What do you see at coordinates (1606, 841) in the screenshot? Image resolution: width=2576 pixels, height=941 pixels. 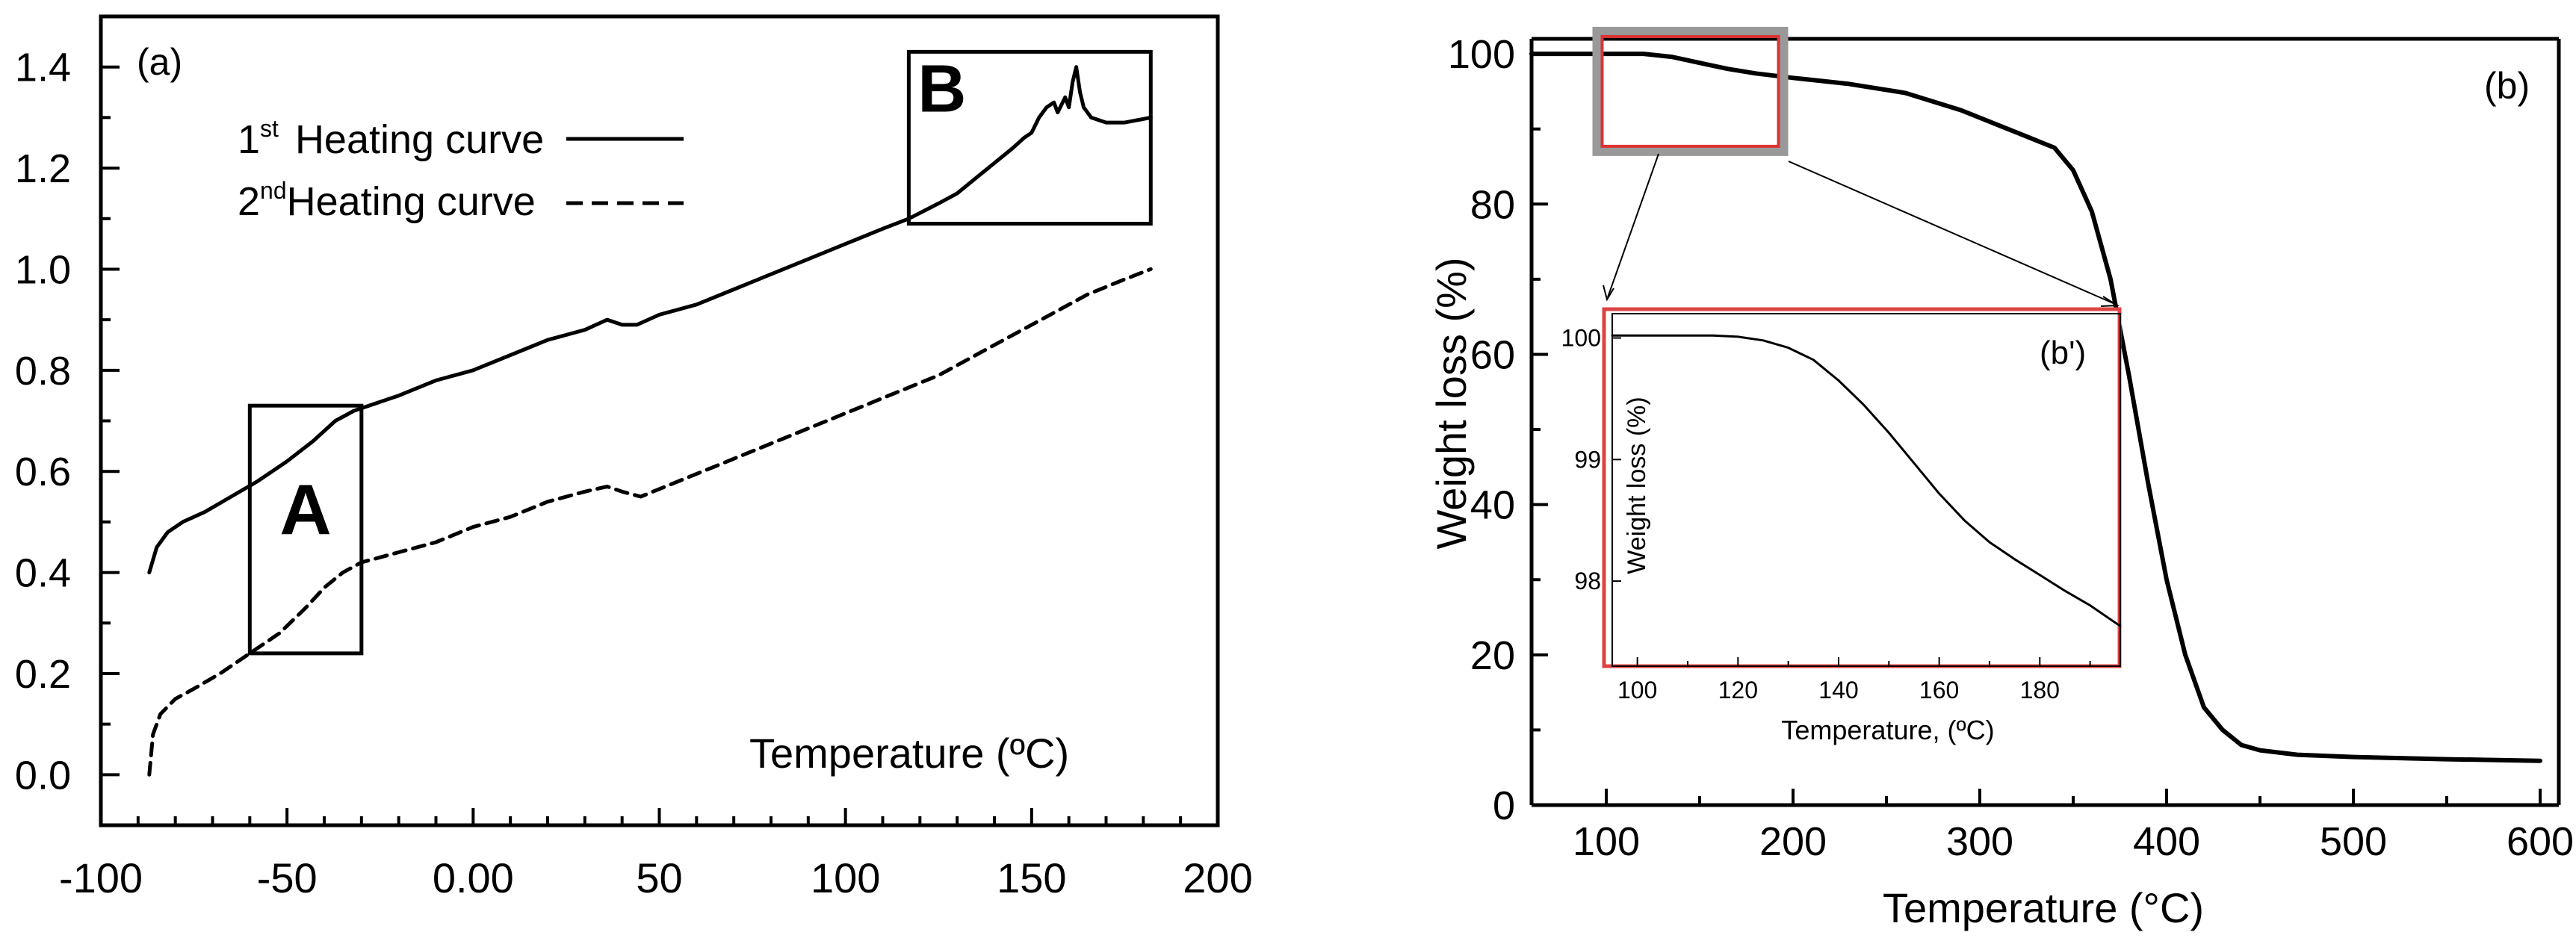 I see `b-x-tick-label: 100` at bounding box center [1606, 841].